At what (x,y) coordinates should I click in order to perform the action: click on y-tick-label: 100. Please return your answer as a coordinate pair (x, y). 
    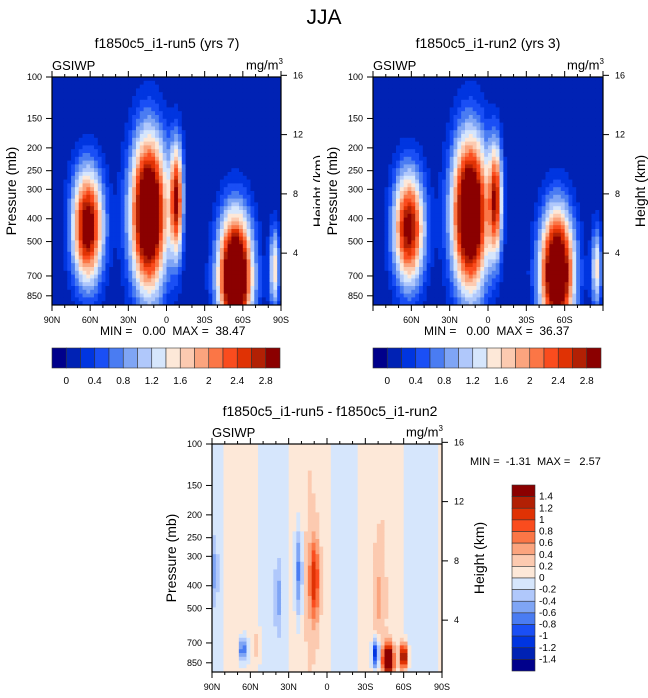
    Looking at the image, I should click on (34, 77).